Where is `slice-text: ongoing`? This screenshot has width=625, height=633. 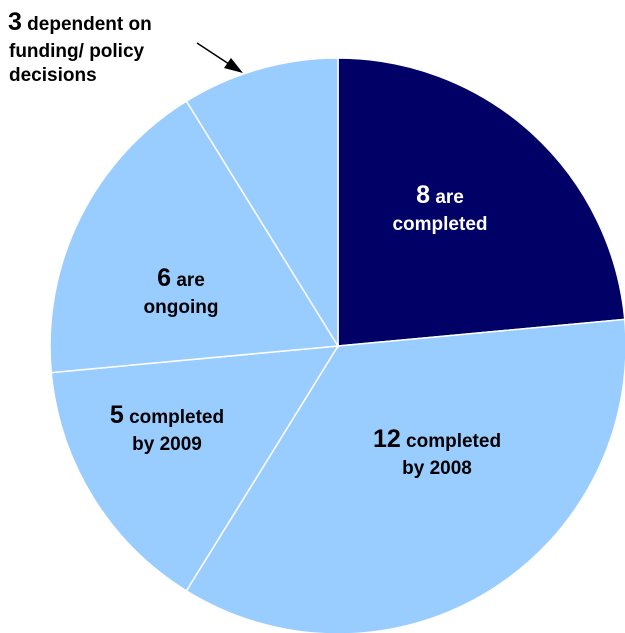
slice-text: ongoing is located at coordinates (181, 307).